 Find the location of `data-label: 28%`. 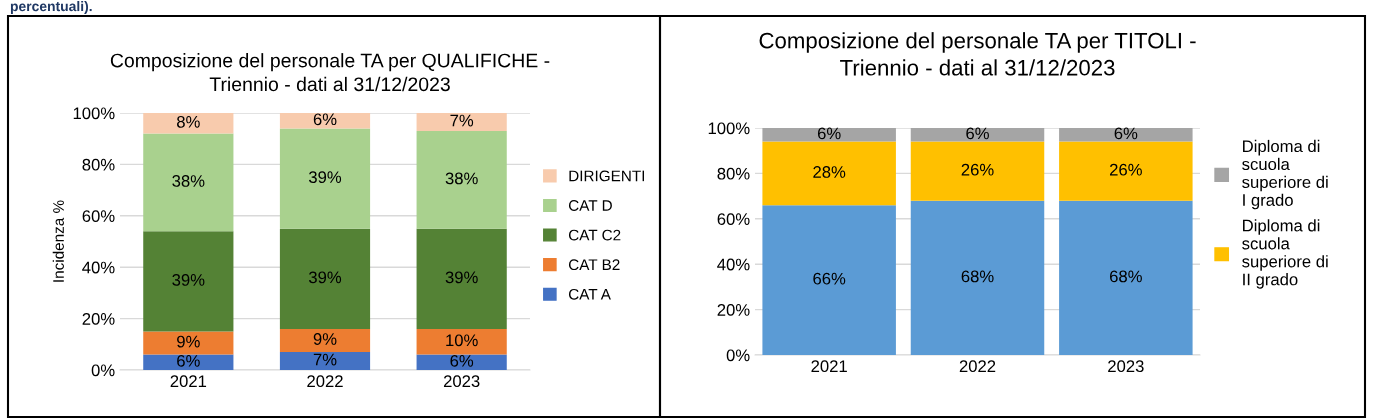

data-label: 28% is located at coordinates (829, 172).